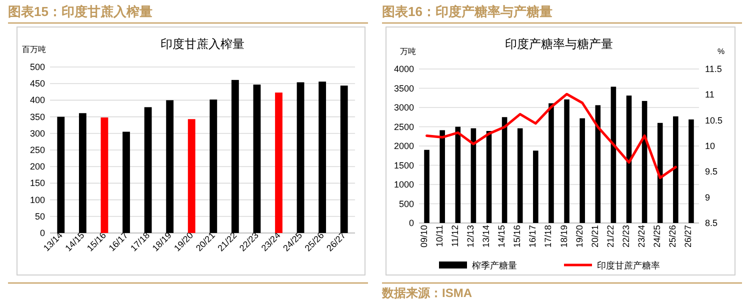 This screenshot has width=748, height=306. I want to click on x-tick-label: 24/25, so click(657, 236).